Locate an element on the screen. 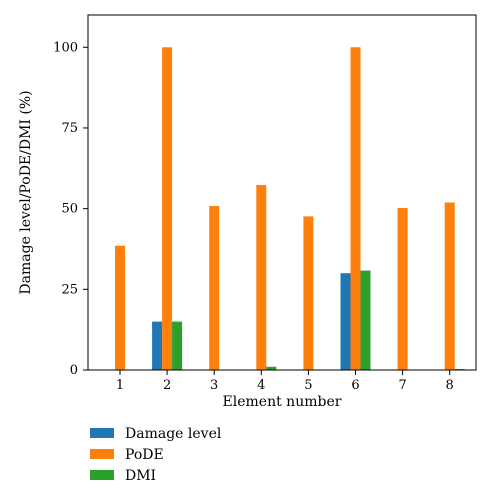 The height and width of the screenshot is (504, 498). y-tick-label: 0 is located at coordinates (74, 370).